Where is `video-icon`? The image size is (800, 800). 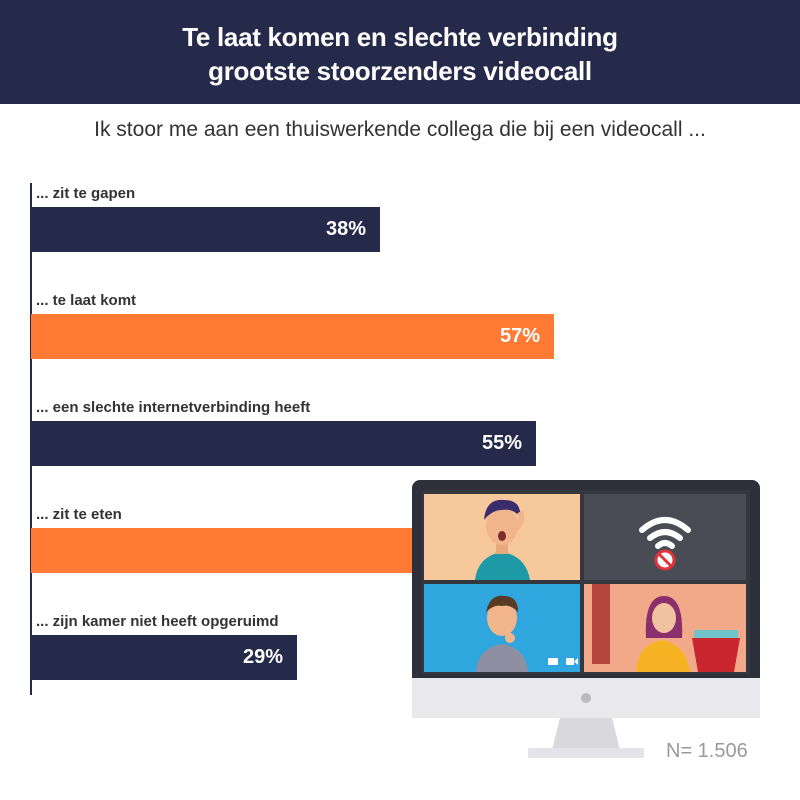 video-icon is located at coordinates (572, 661).